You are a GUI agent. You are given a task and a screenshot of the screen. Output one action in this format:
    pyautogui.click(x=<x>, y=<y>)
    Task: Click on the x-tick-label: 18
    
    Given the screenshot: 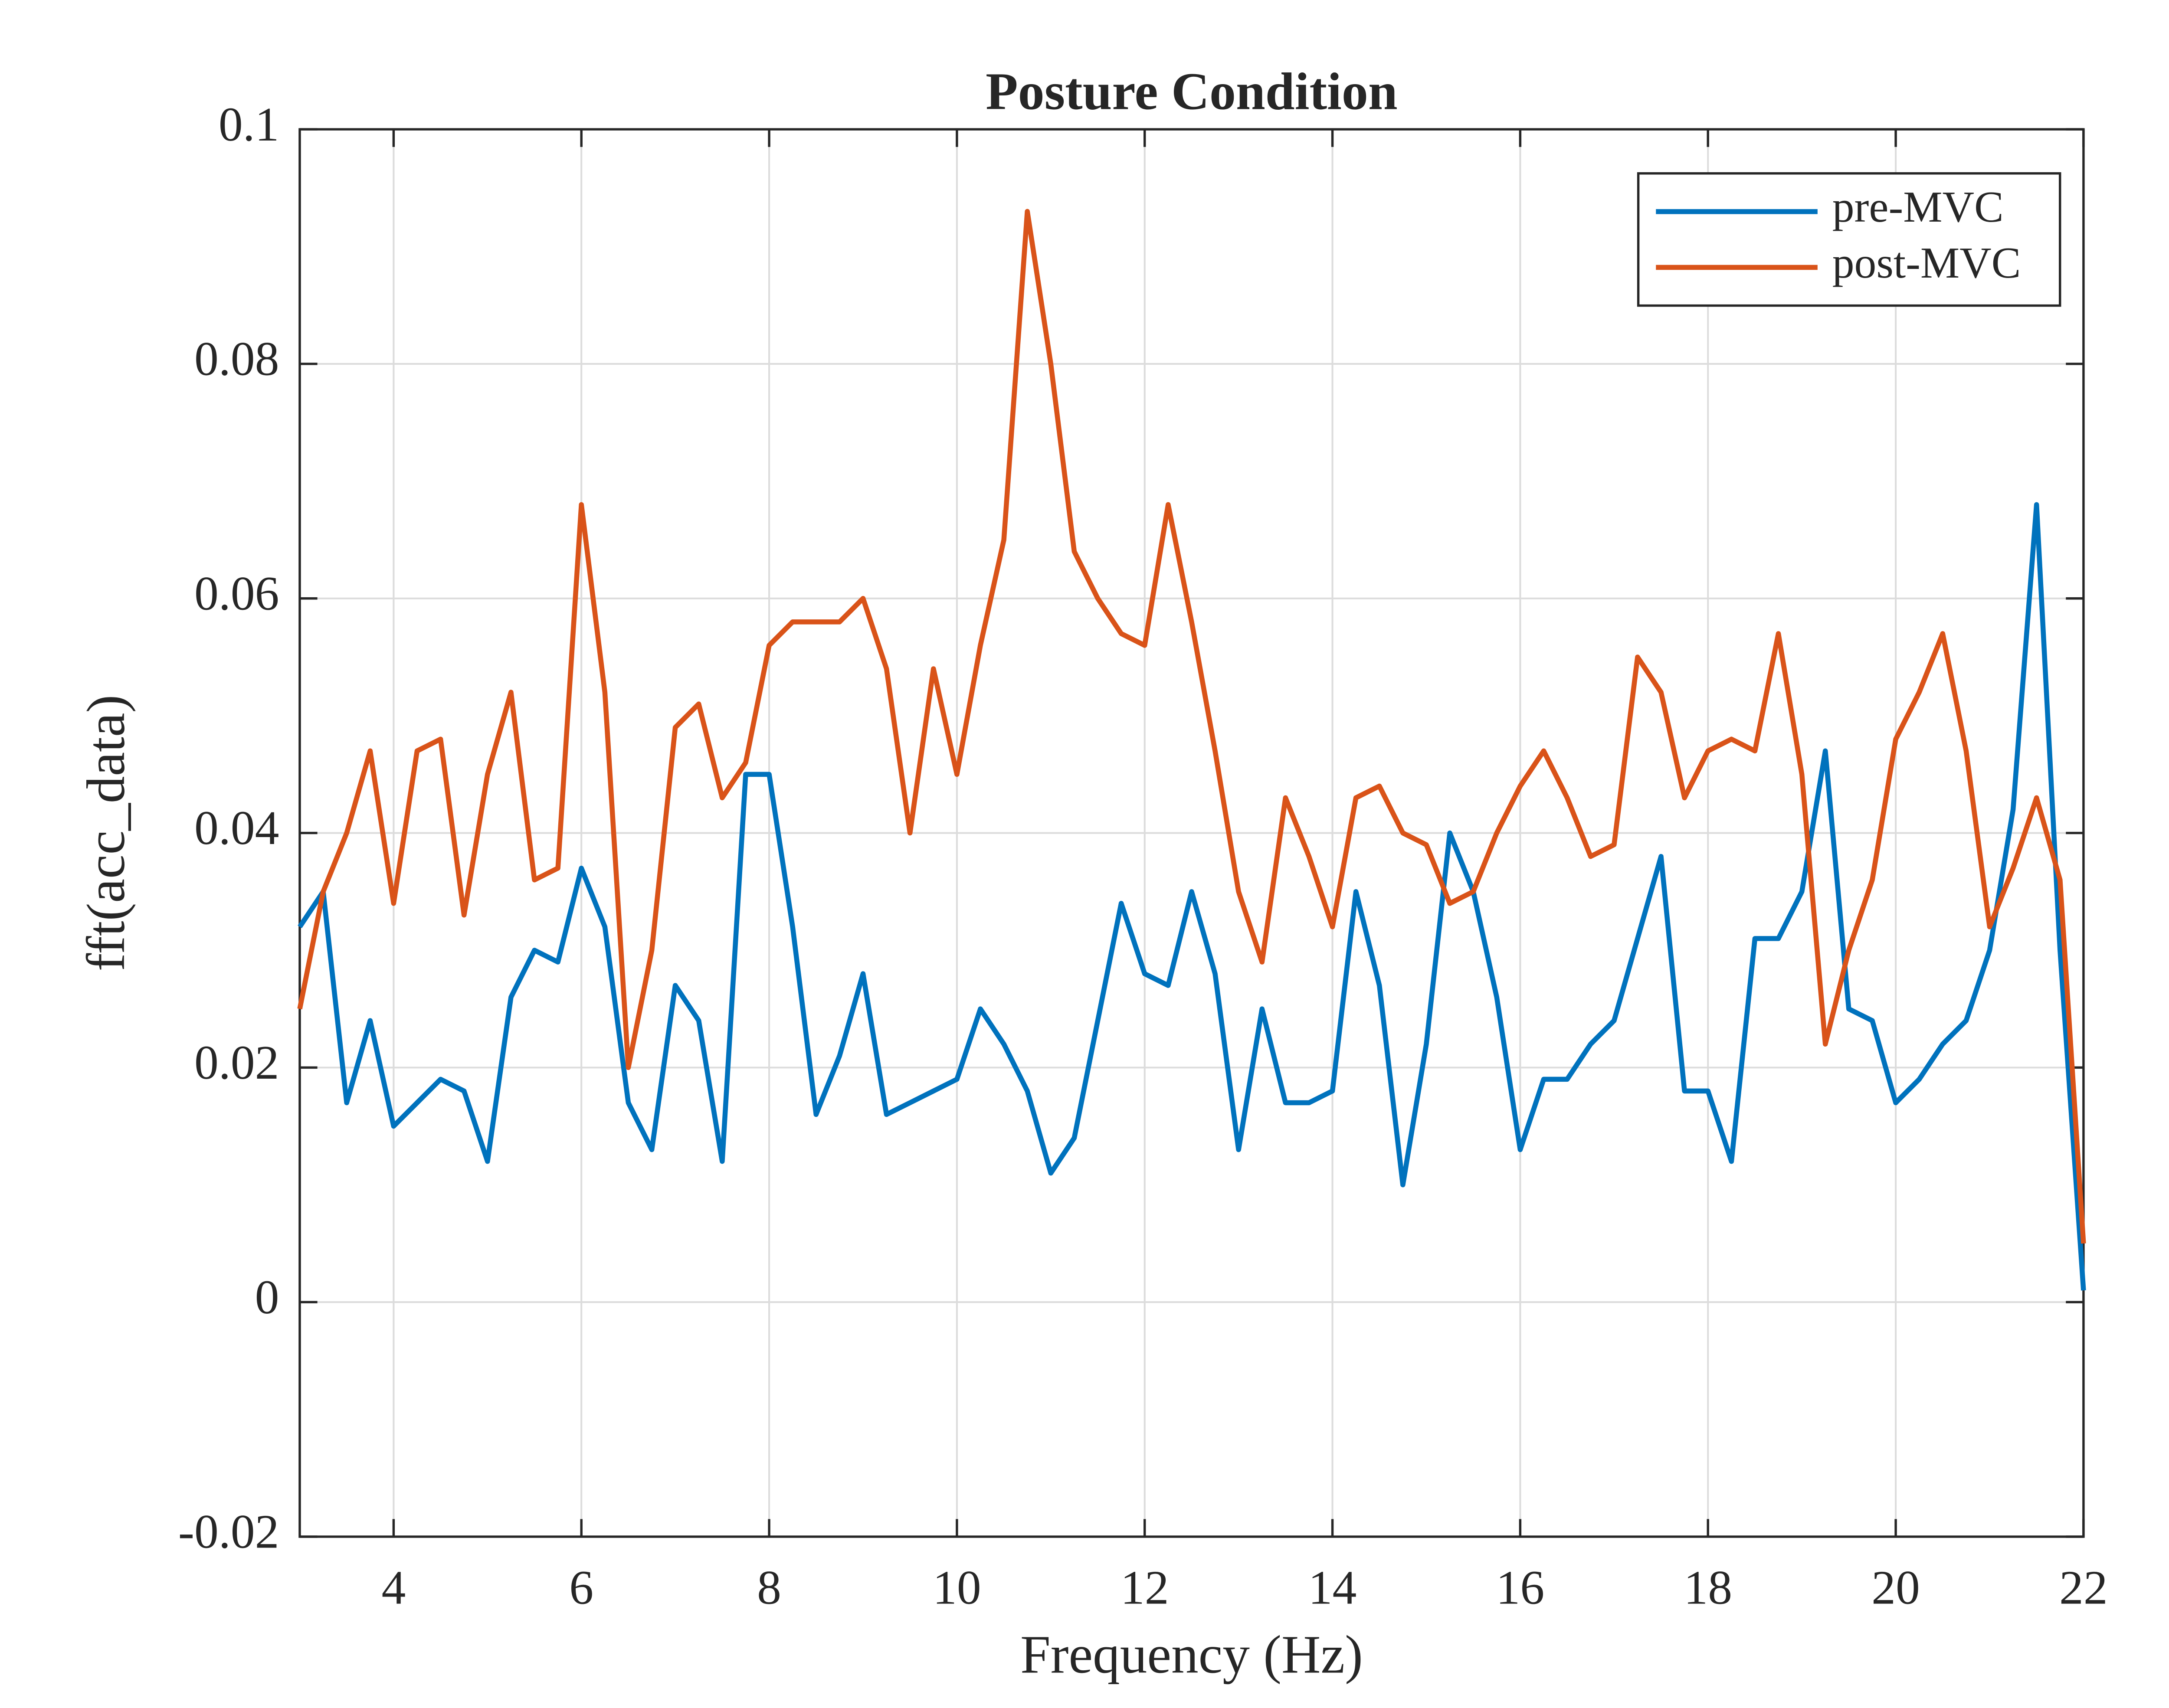 What is the action you would take?
    pyautogui.click(x=1708, y=1587)
    